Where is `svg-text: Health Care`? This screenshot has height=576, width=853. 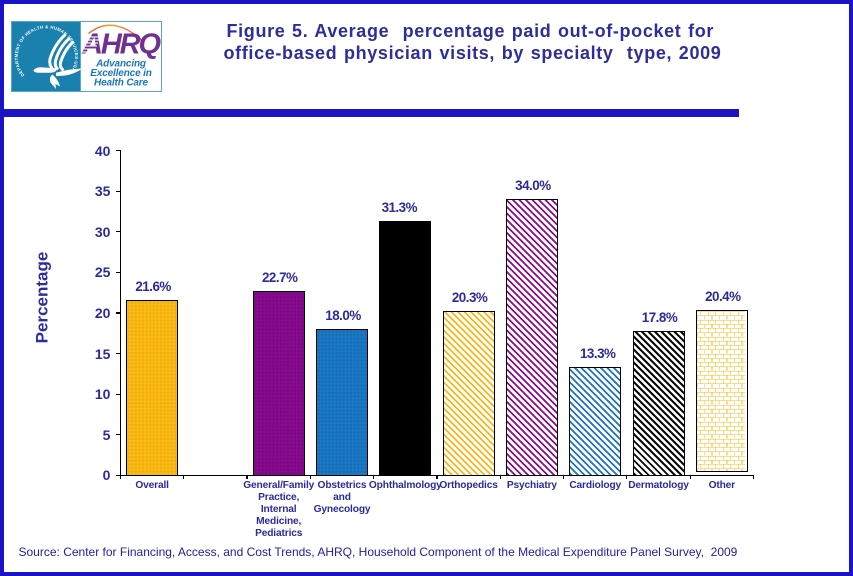
svg-text: Health Care is located at coordinates (121, 83).